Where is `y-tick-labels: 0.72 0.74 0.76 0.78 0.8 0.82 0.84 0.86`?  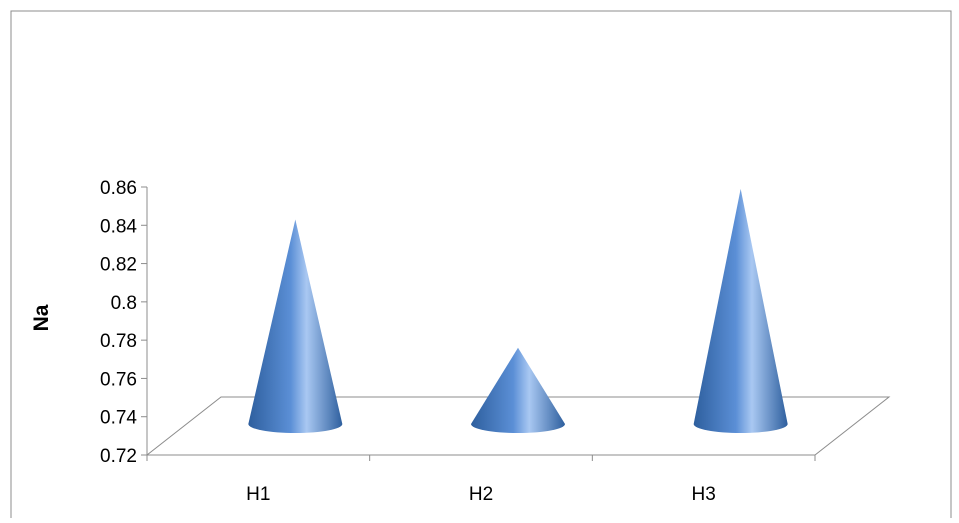
y-tick-labels: 0.72 0.74 0.76 0.78 0.8 0.82 0.84 0.86 is located at coordinates (118, 322).